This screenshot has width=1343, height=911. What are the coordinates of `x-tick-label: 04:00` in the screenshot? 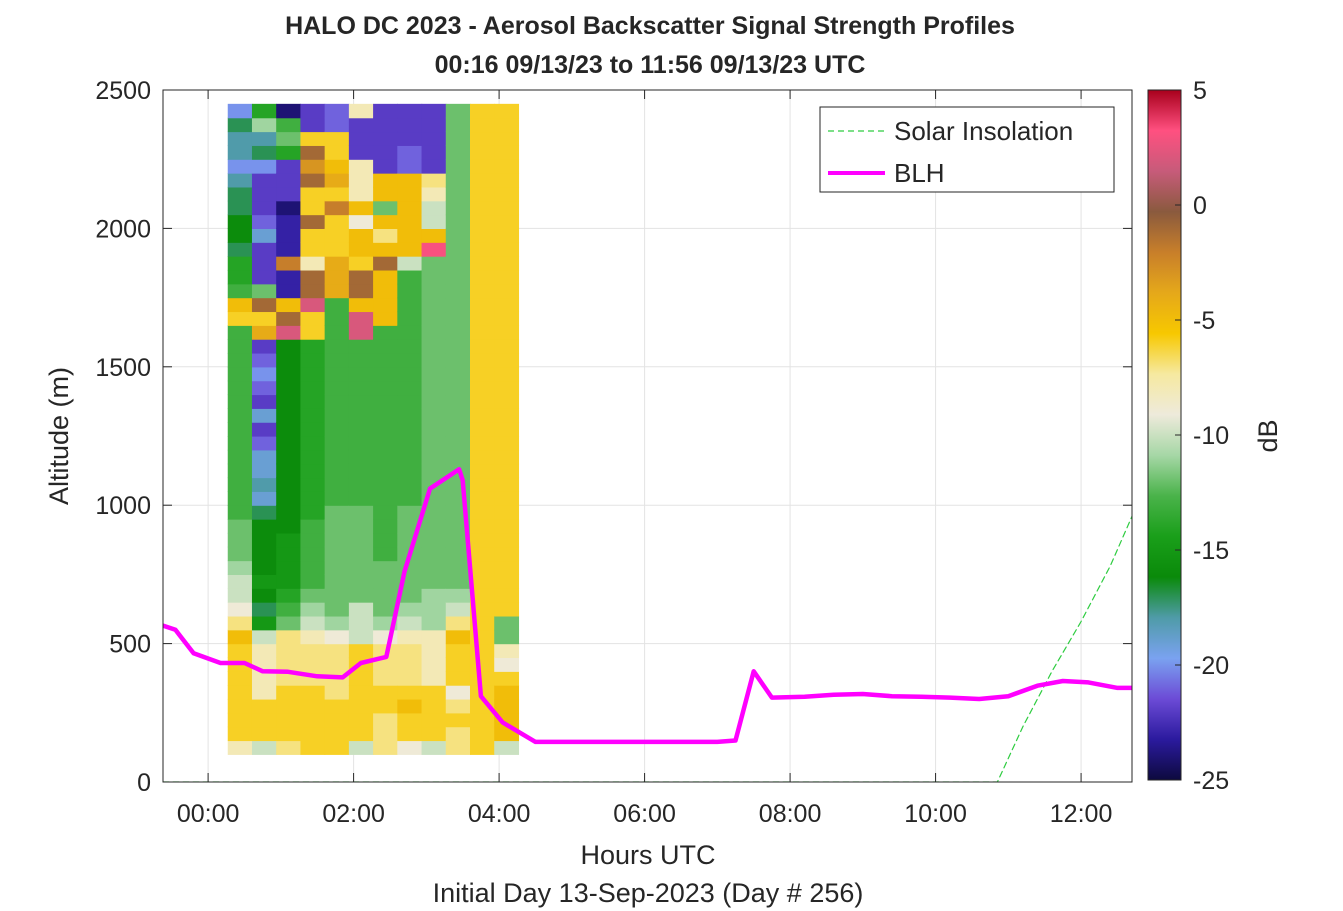 It's located at (499, 814).